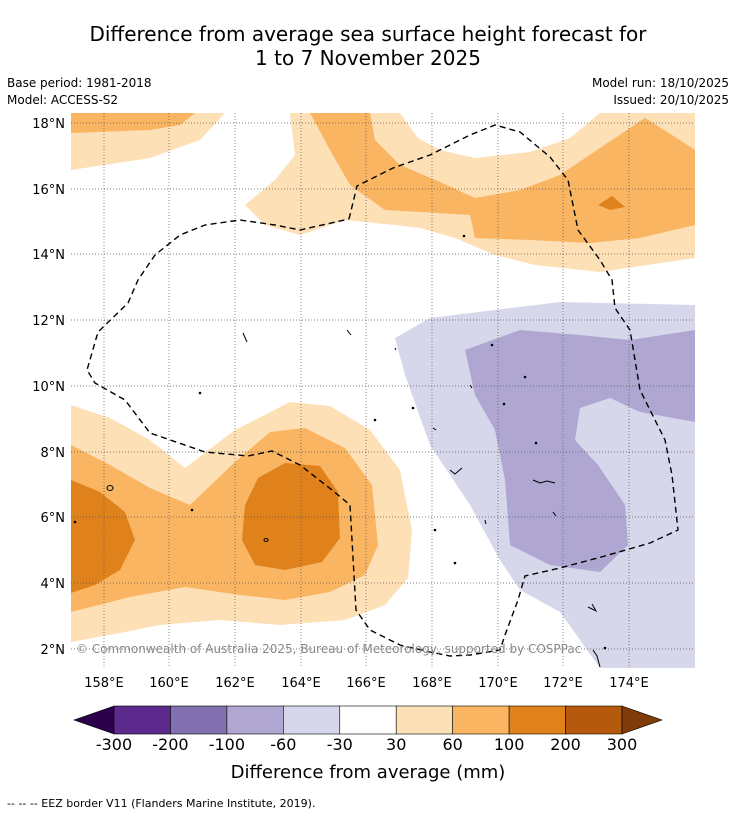 The height and width of the screenshot is (816, 736). I want to click on lat-tick: 4°N, so click(53, 584).